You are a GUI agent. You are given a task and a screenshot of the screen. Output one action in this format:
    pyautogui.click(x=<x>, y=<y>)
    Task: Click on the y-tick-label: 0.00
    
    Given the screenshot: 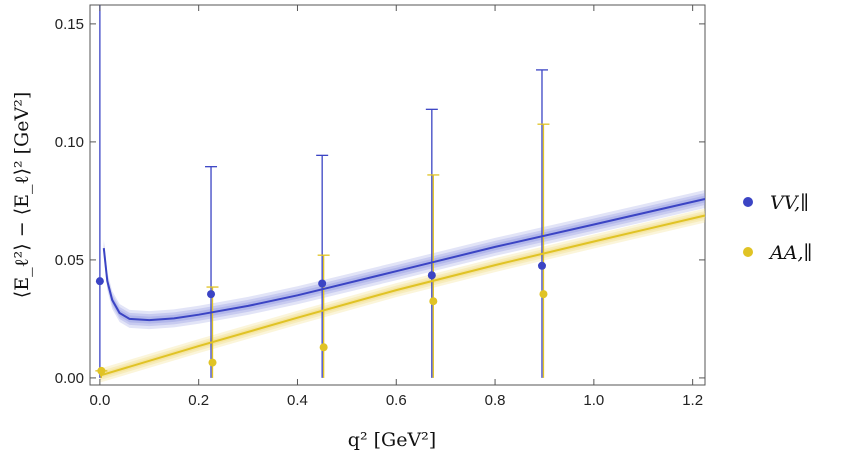 What is the action you would take?
    pyautogui.click(x=69, y=378)
    